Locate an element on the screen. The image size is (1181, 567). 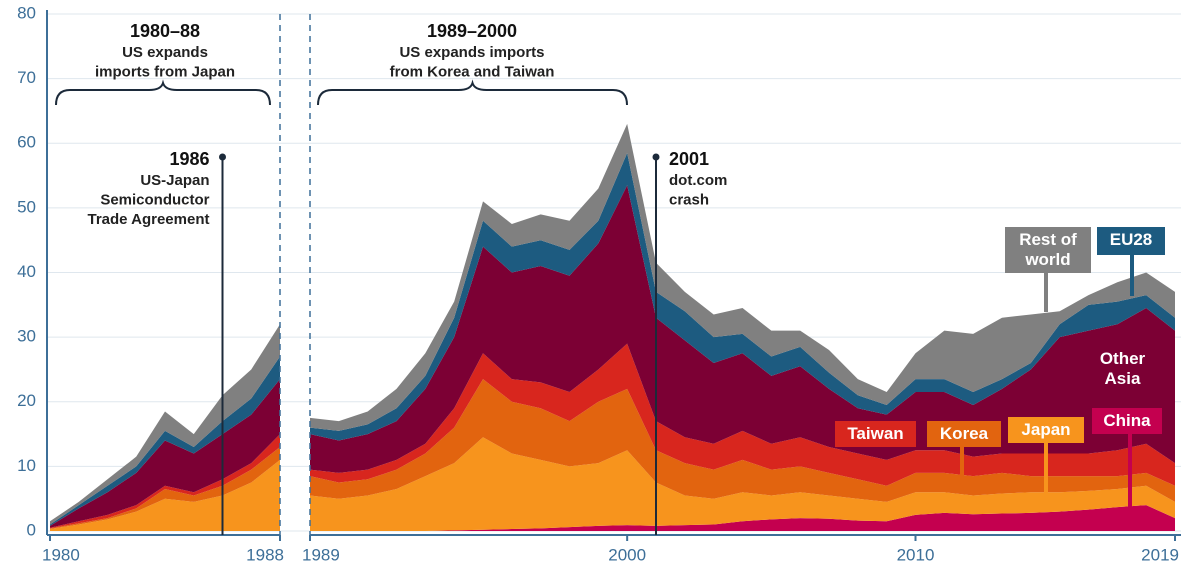
annotation-text: crash is located at coordinates (689, 199).